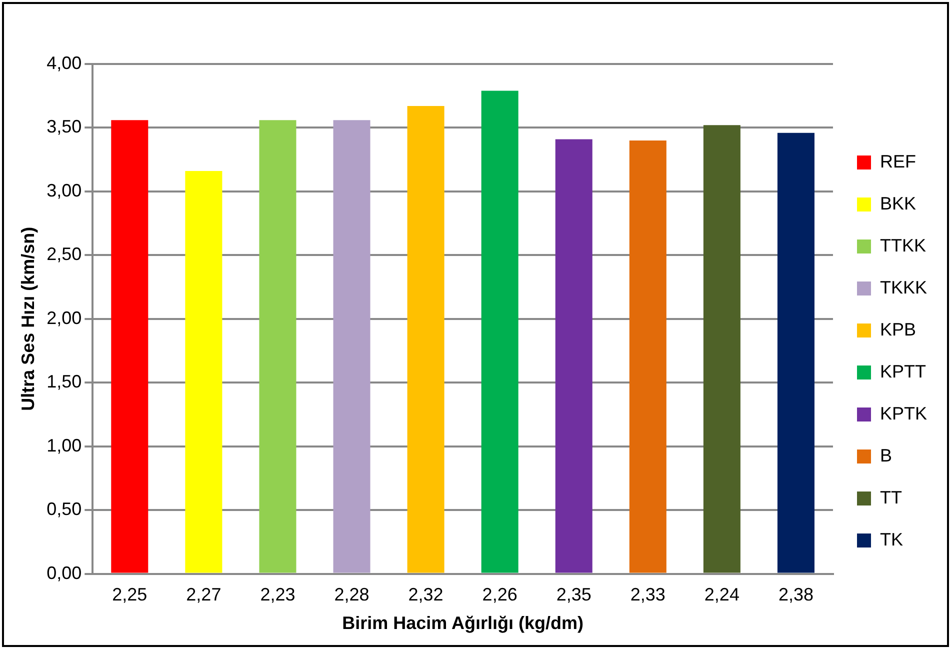 Image resolution: width=951 pixels, height=649 pixels. I want to click on legend-label: BKK, so click(898, 203).